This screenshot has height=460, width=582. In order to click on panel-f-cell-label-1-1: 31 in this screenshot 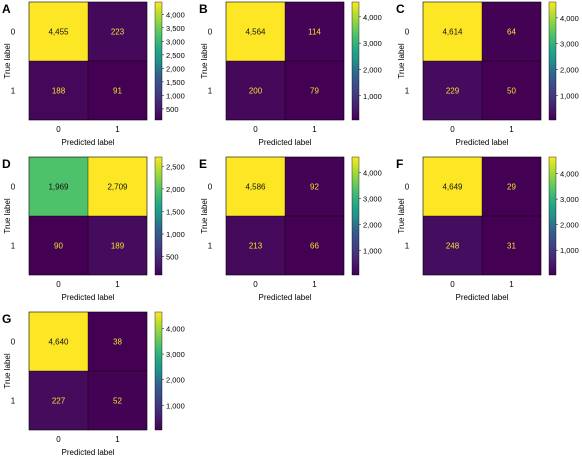, I will do `click(511, 246)`.